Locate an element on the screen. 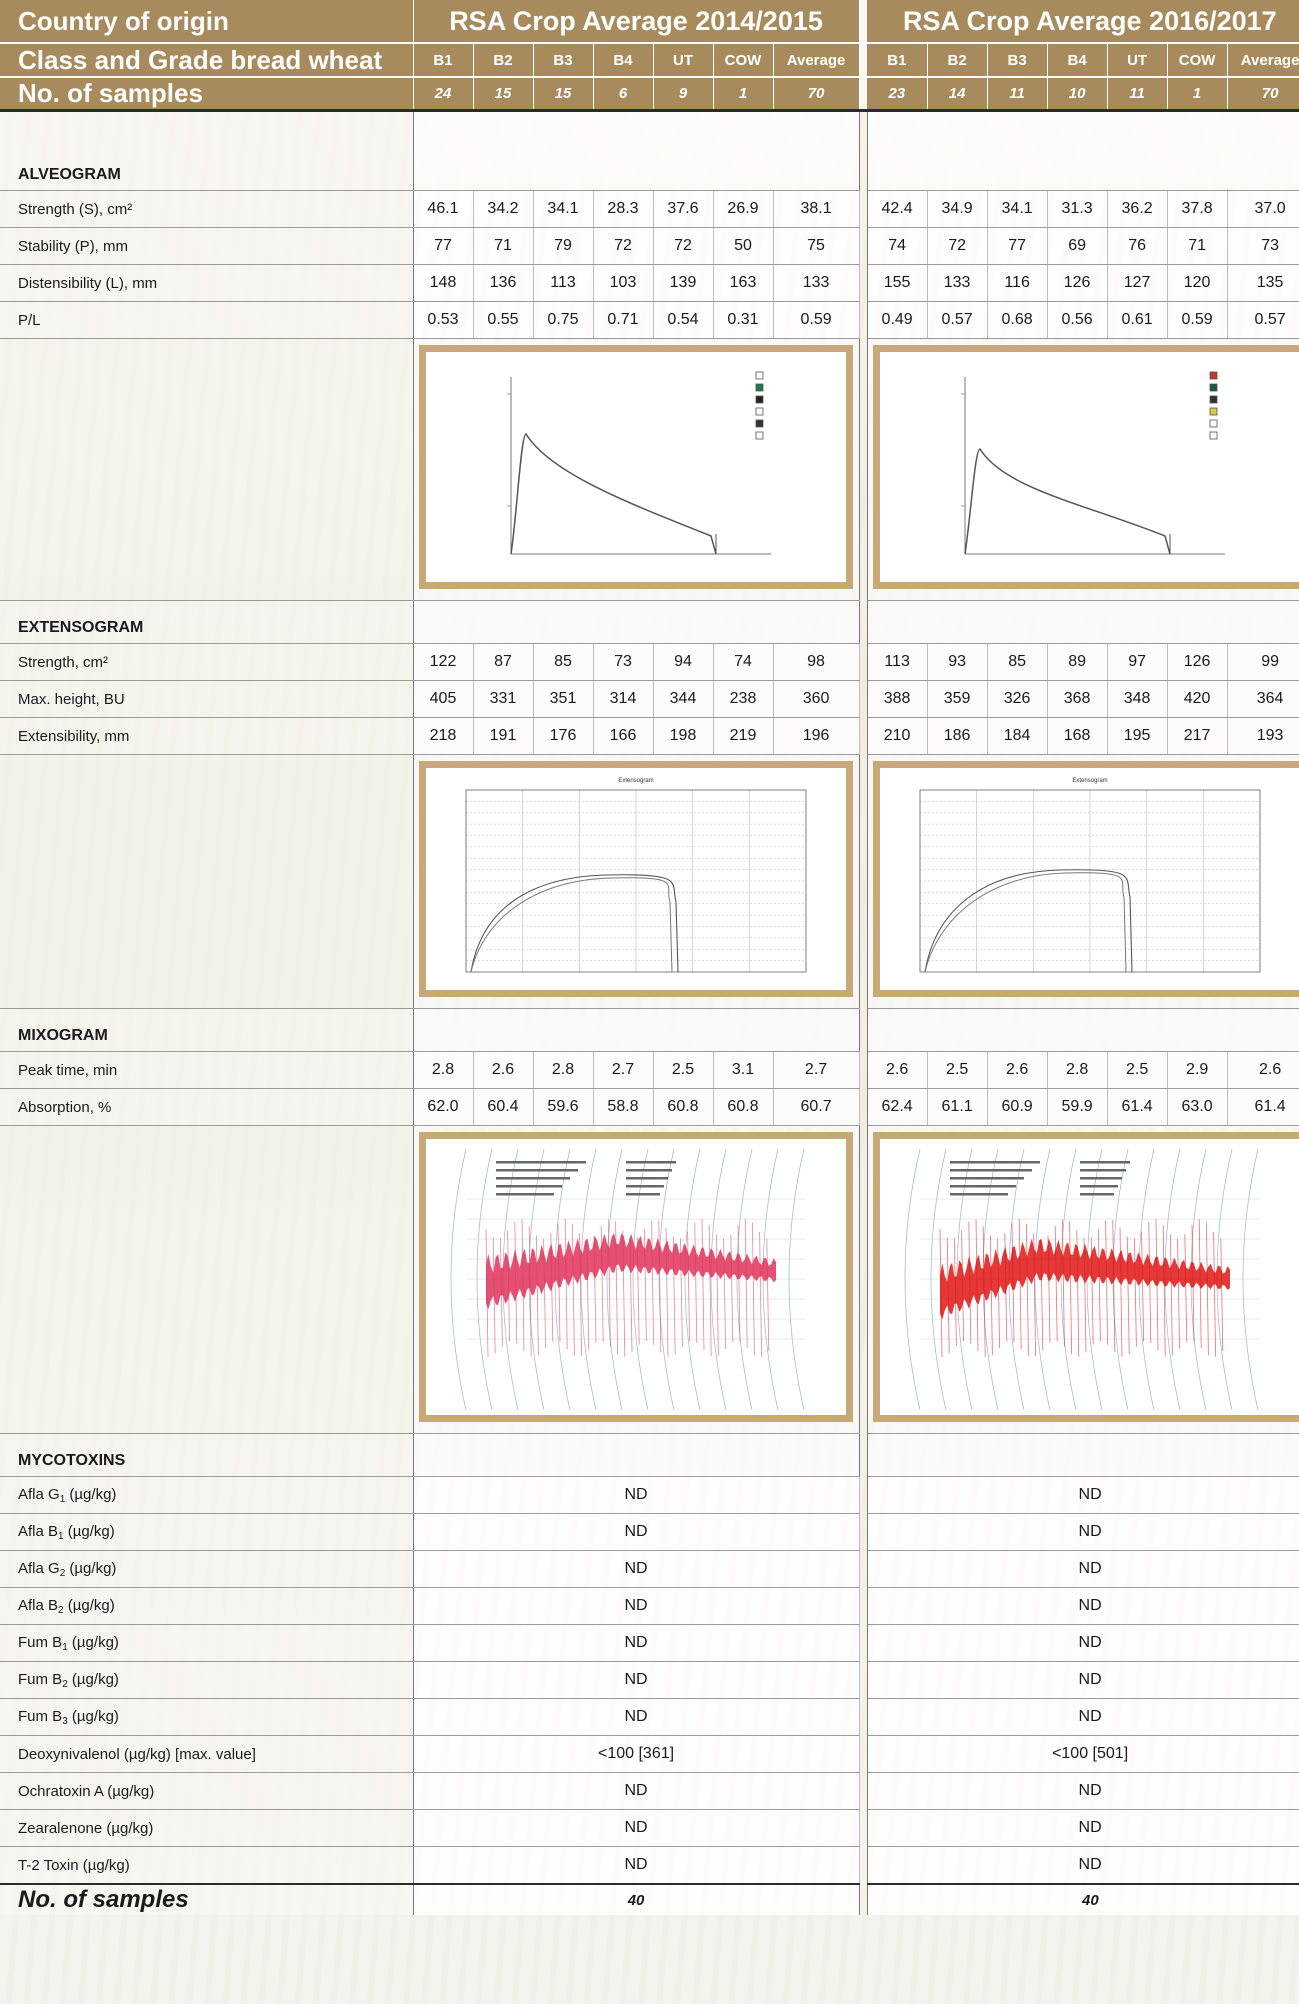 This screenshot has width=1299, height=2004. grade-header: UT is located at coordinates (1137, 60).